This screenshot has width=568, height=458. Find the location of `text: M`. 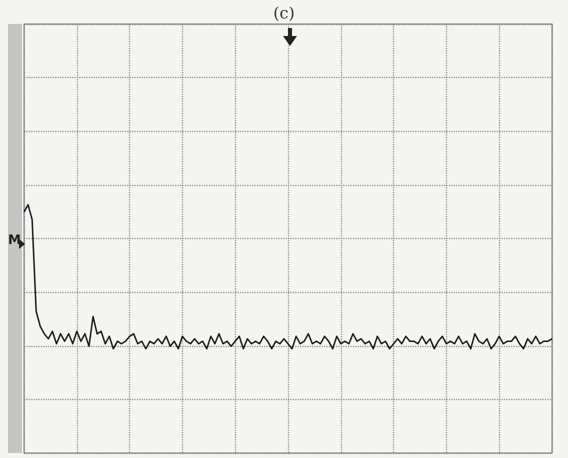

text: M is located at coordinates (14, 240).